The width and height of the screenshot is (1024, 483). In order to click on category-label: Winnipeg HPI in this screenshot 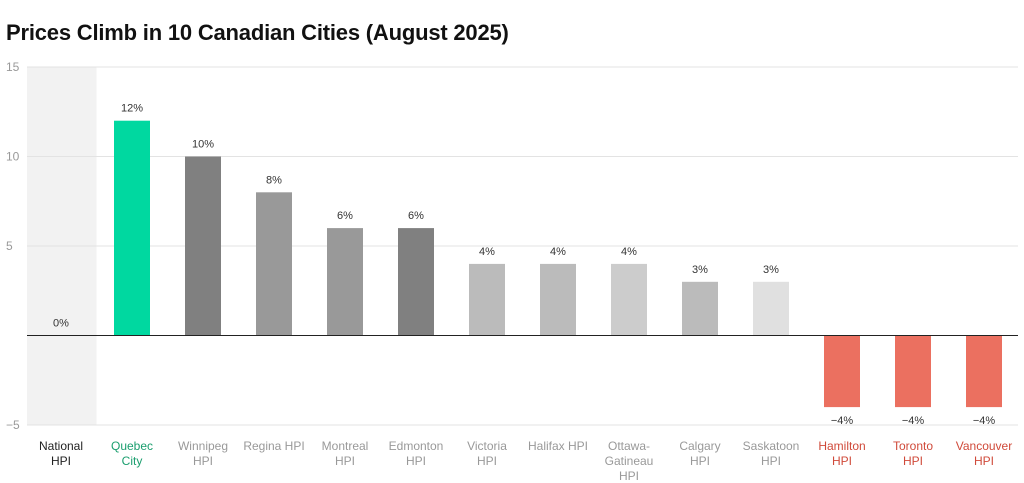, I will do `click(203, 453)`.